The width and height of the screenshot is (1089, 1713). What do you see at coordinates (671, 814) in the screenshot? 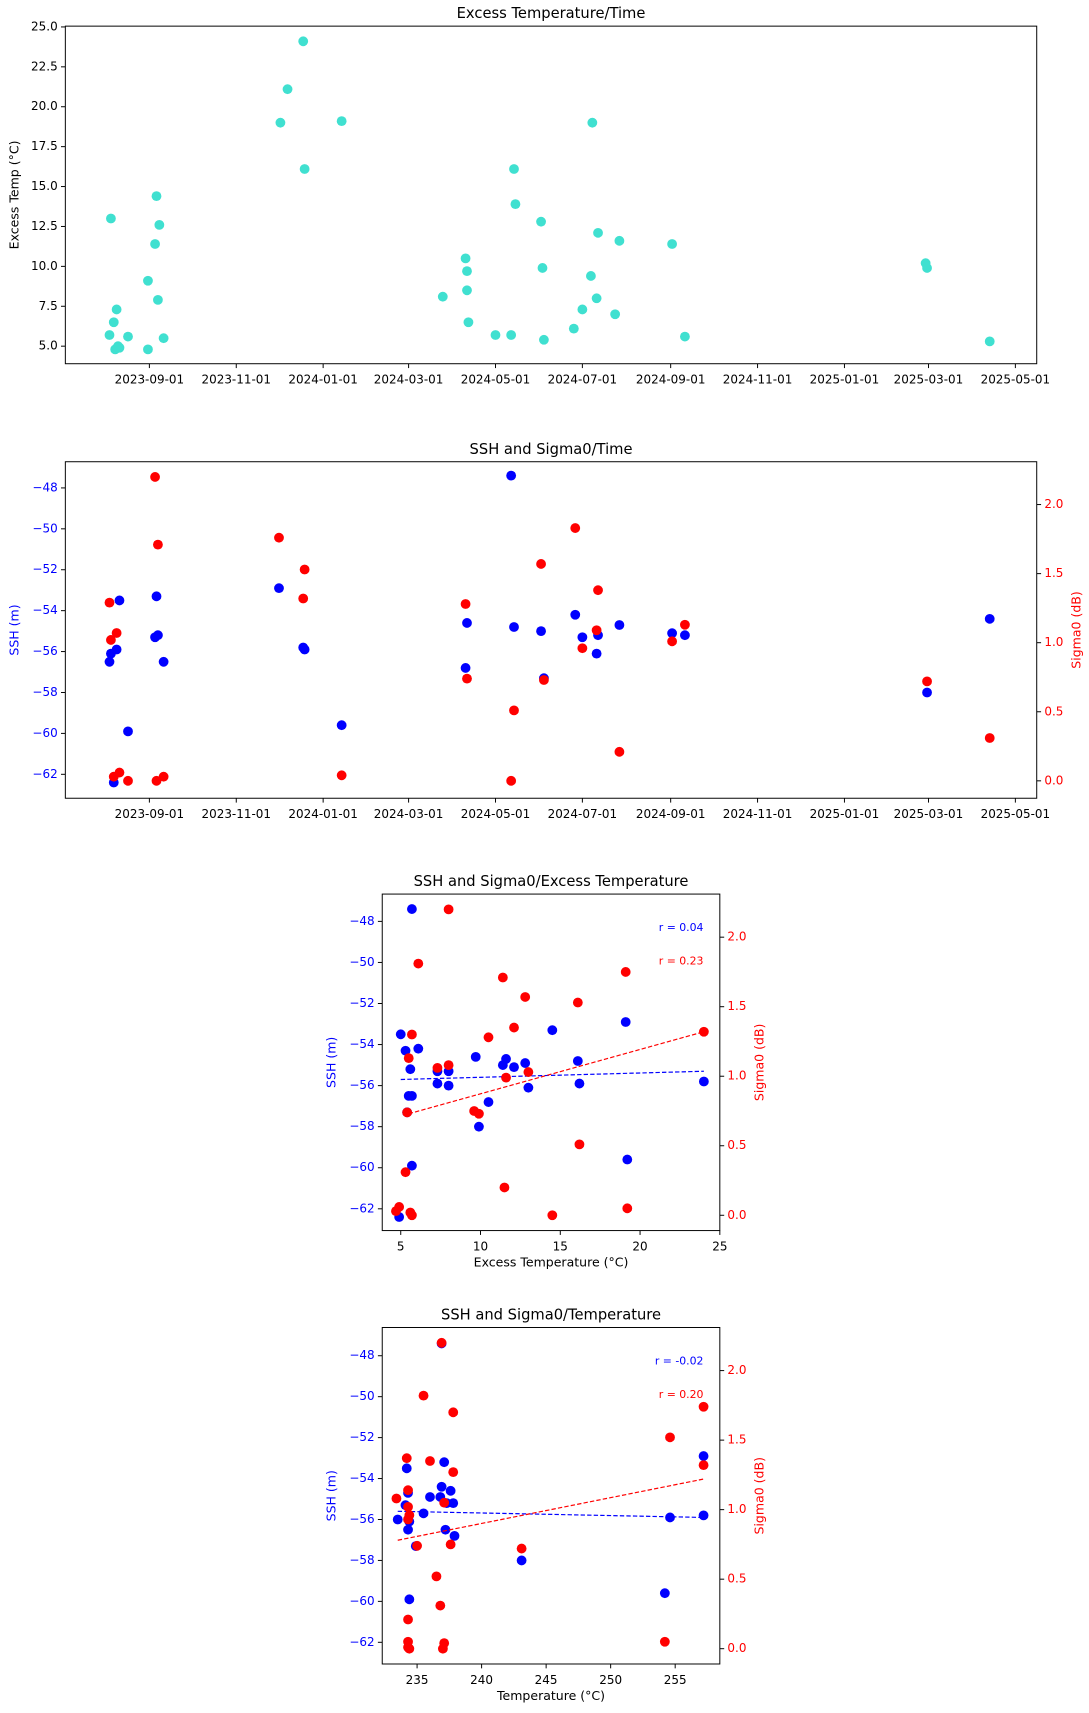
I see `x-tick-label: 2024-09-01` at bounding box center [671, 814].